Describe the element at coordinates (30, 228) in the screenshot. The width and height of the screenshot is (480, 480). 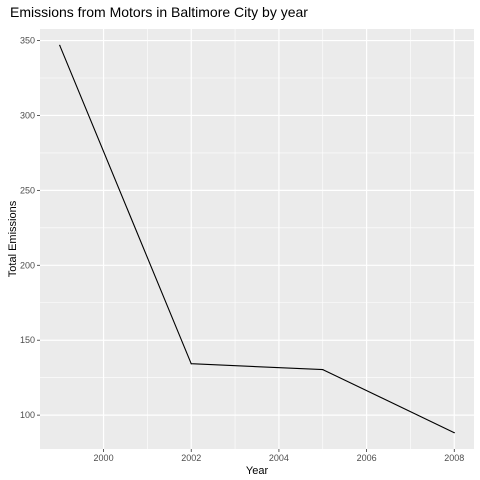
I see `y-axis: 100 150 200 250 300 350` at that location.